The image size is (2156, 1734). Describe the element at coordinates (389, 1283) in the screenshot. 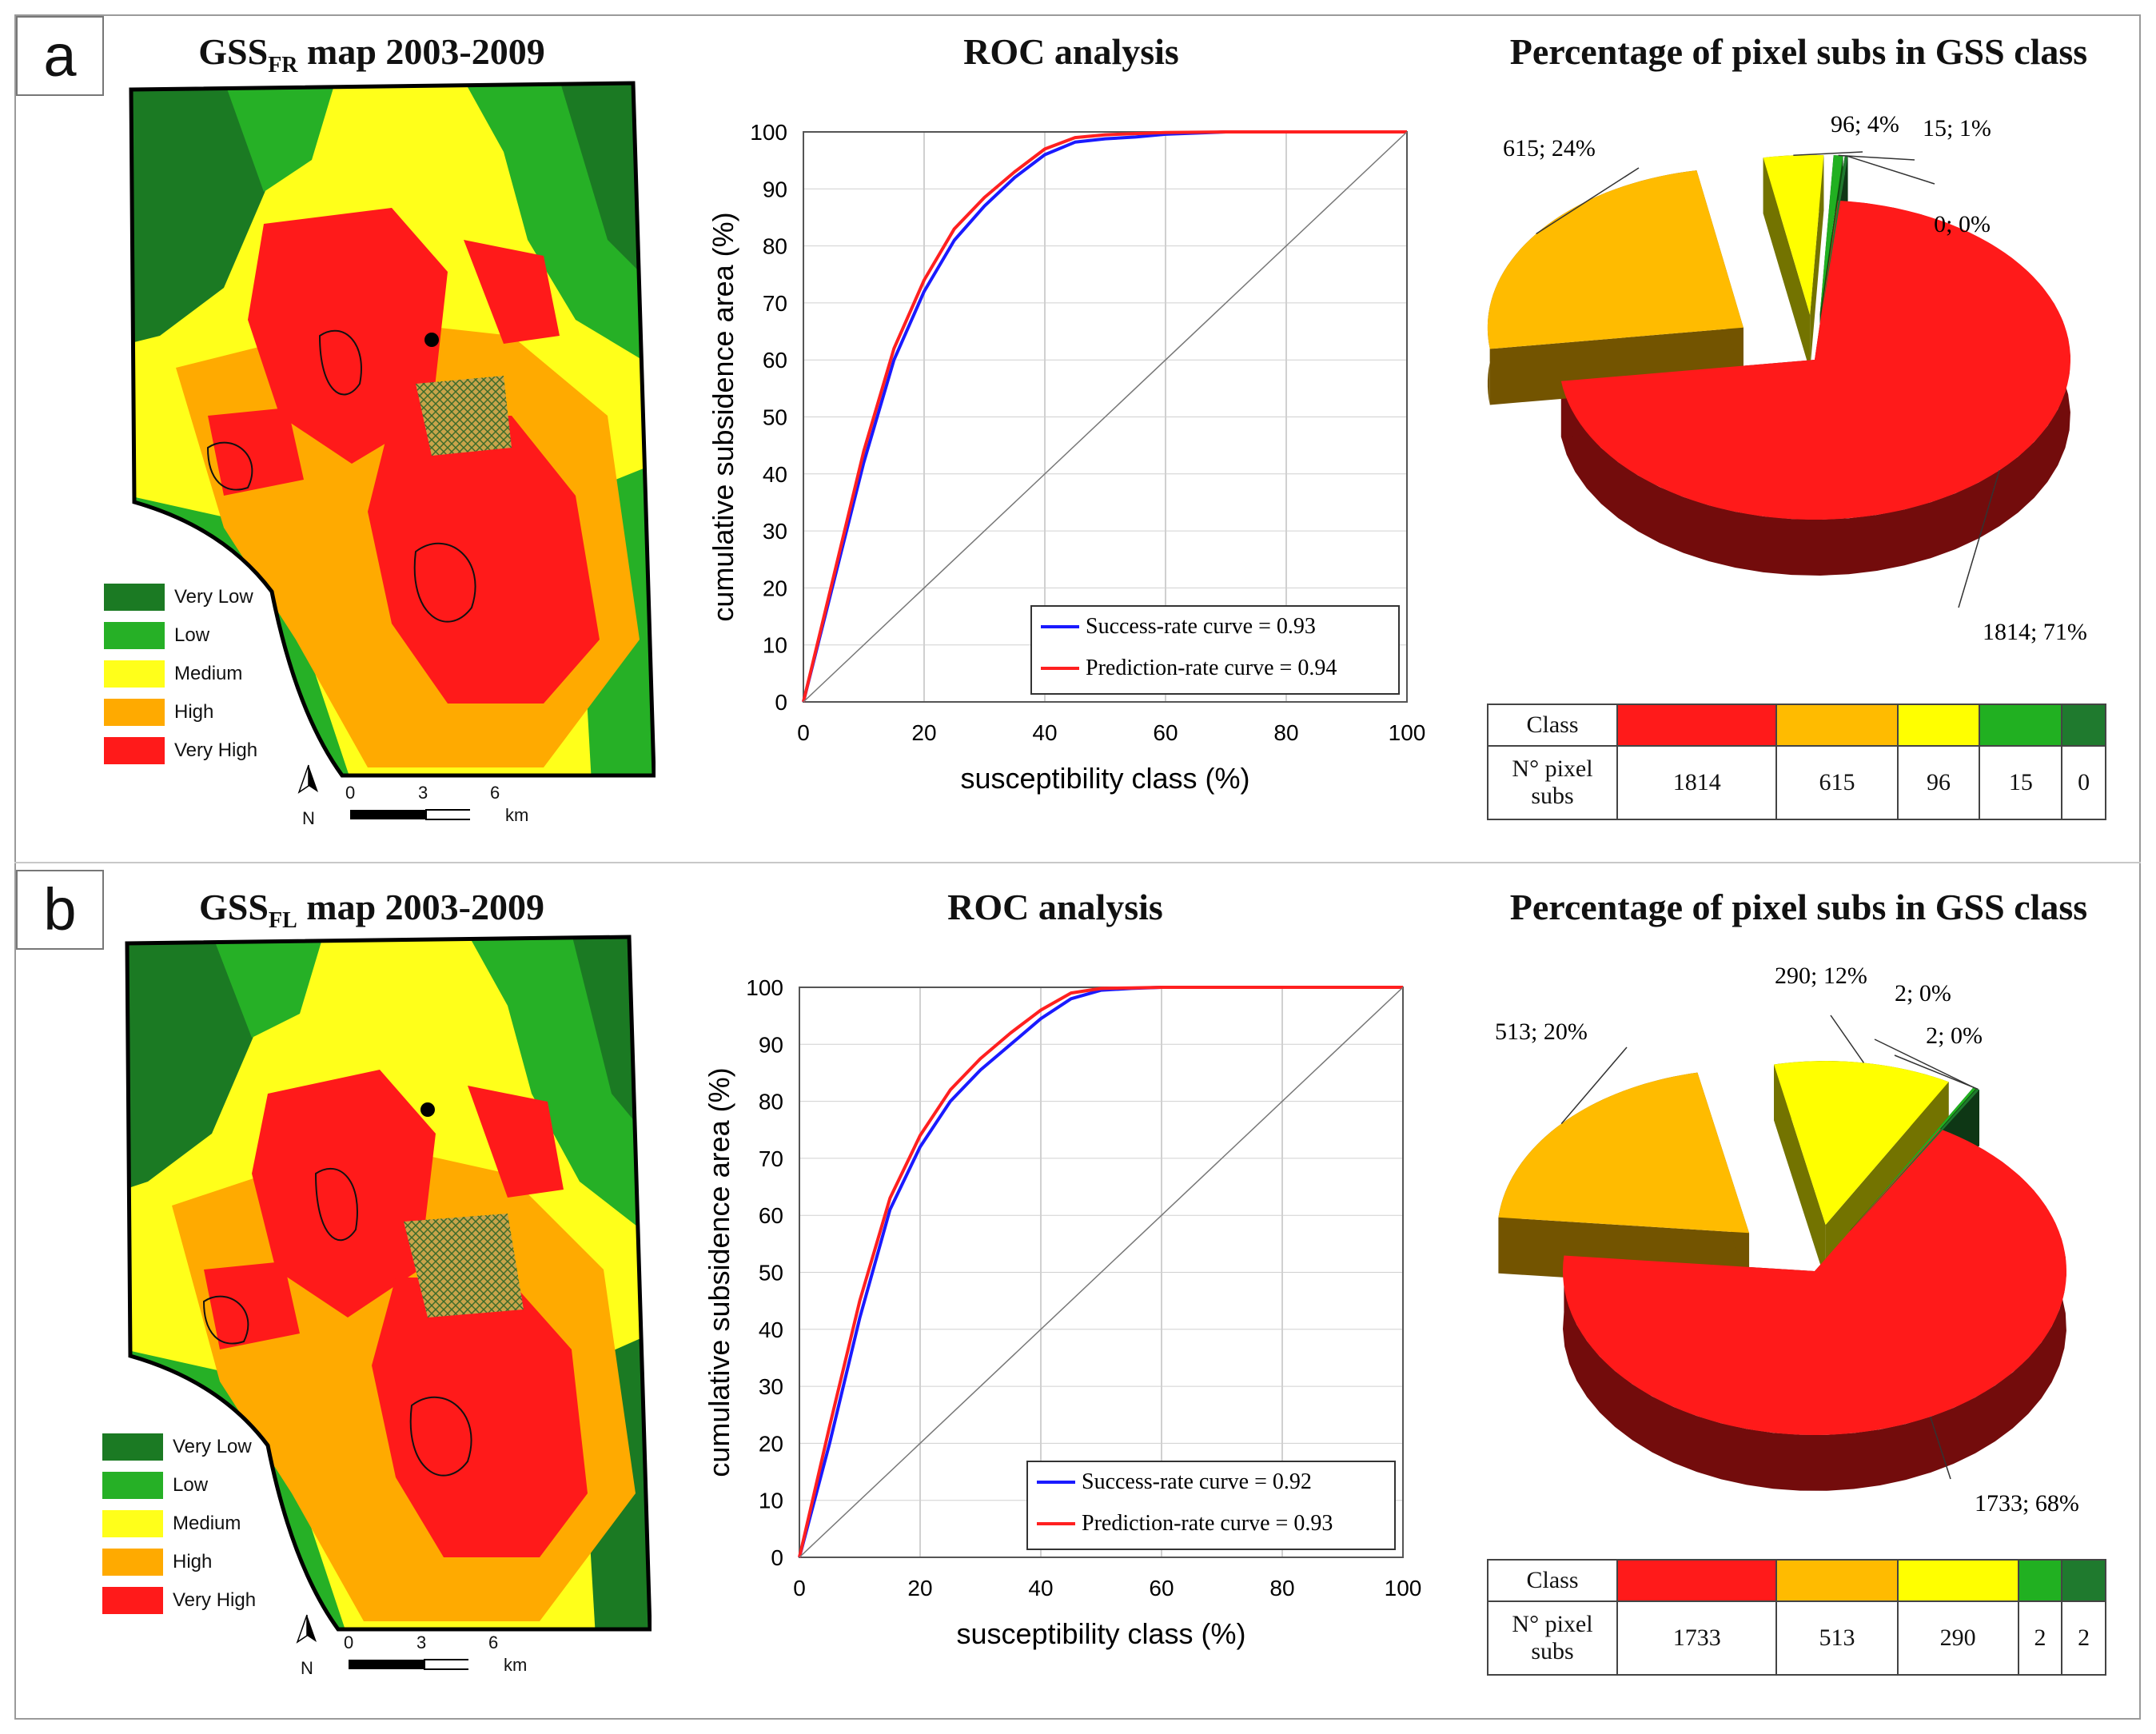

I see `susceptibility-map` at that location.